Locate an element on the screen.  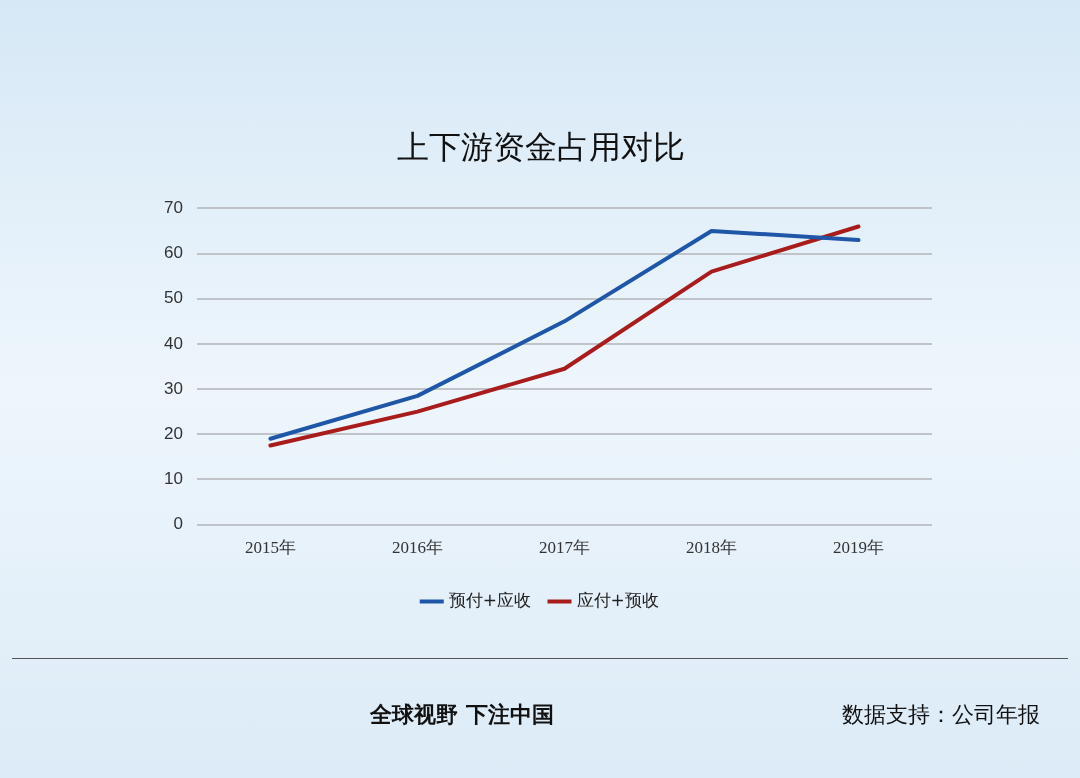
text: 全球视野 下注中国 is located at coordinates (462, 715).